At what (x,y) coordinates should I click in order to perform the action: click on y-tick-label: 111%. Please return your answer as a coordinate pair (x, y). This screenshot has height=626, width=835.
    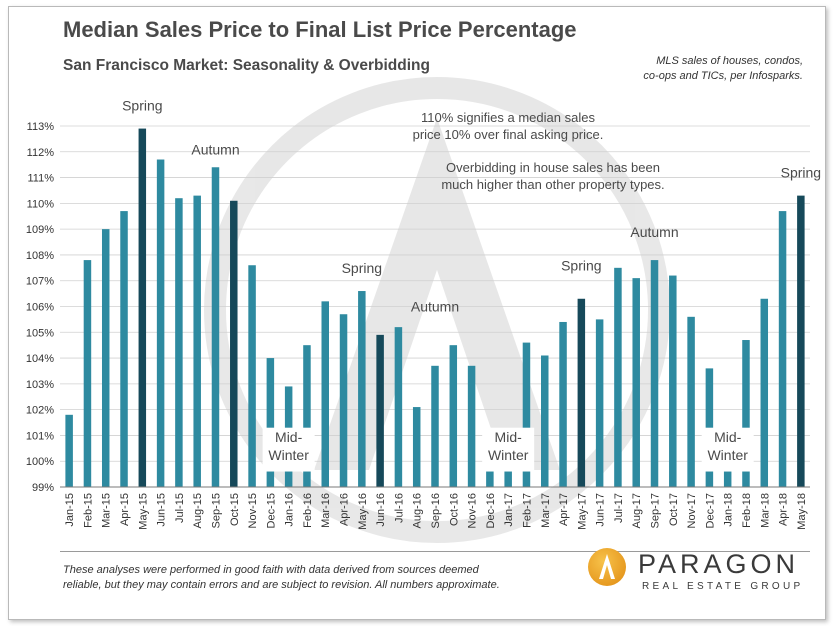
    Looking at the image, I should click on (40, 179).